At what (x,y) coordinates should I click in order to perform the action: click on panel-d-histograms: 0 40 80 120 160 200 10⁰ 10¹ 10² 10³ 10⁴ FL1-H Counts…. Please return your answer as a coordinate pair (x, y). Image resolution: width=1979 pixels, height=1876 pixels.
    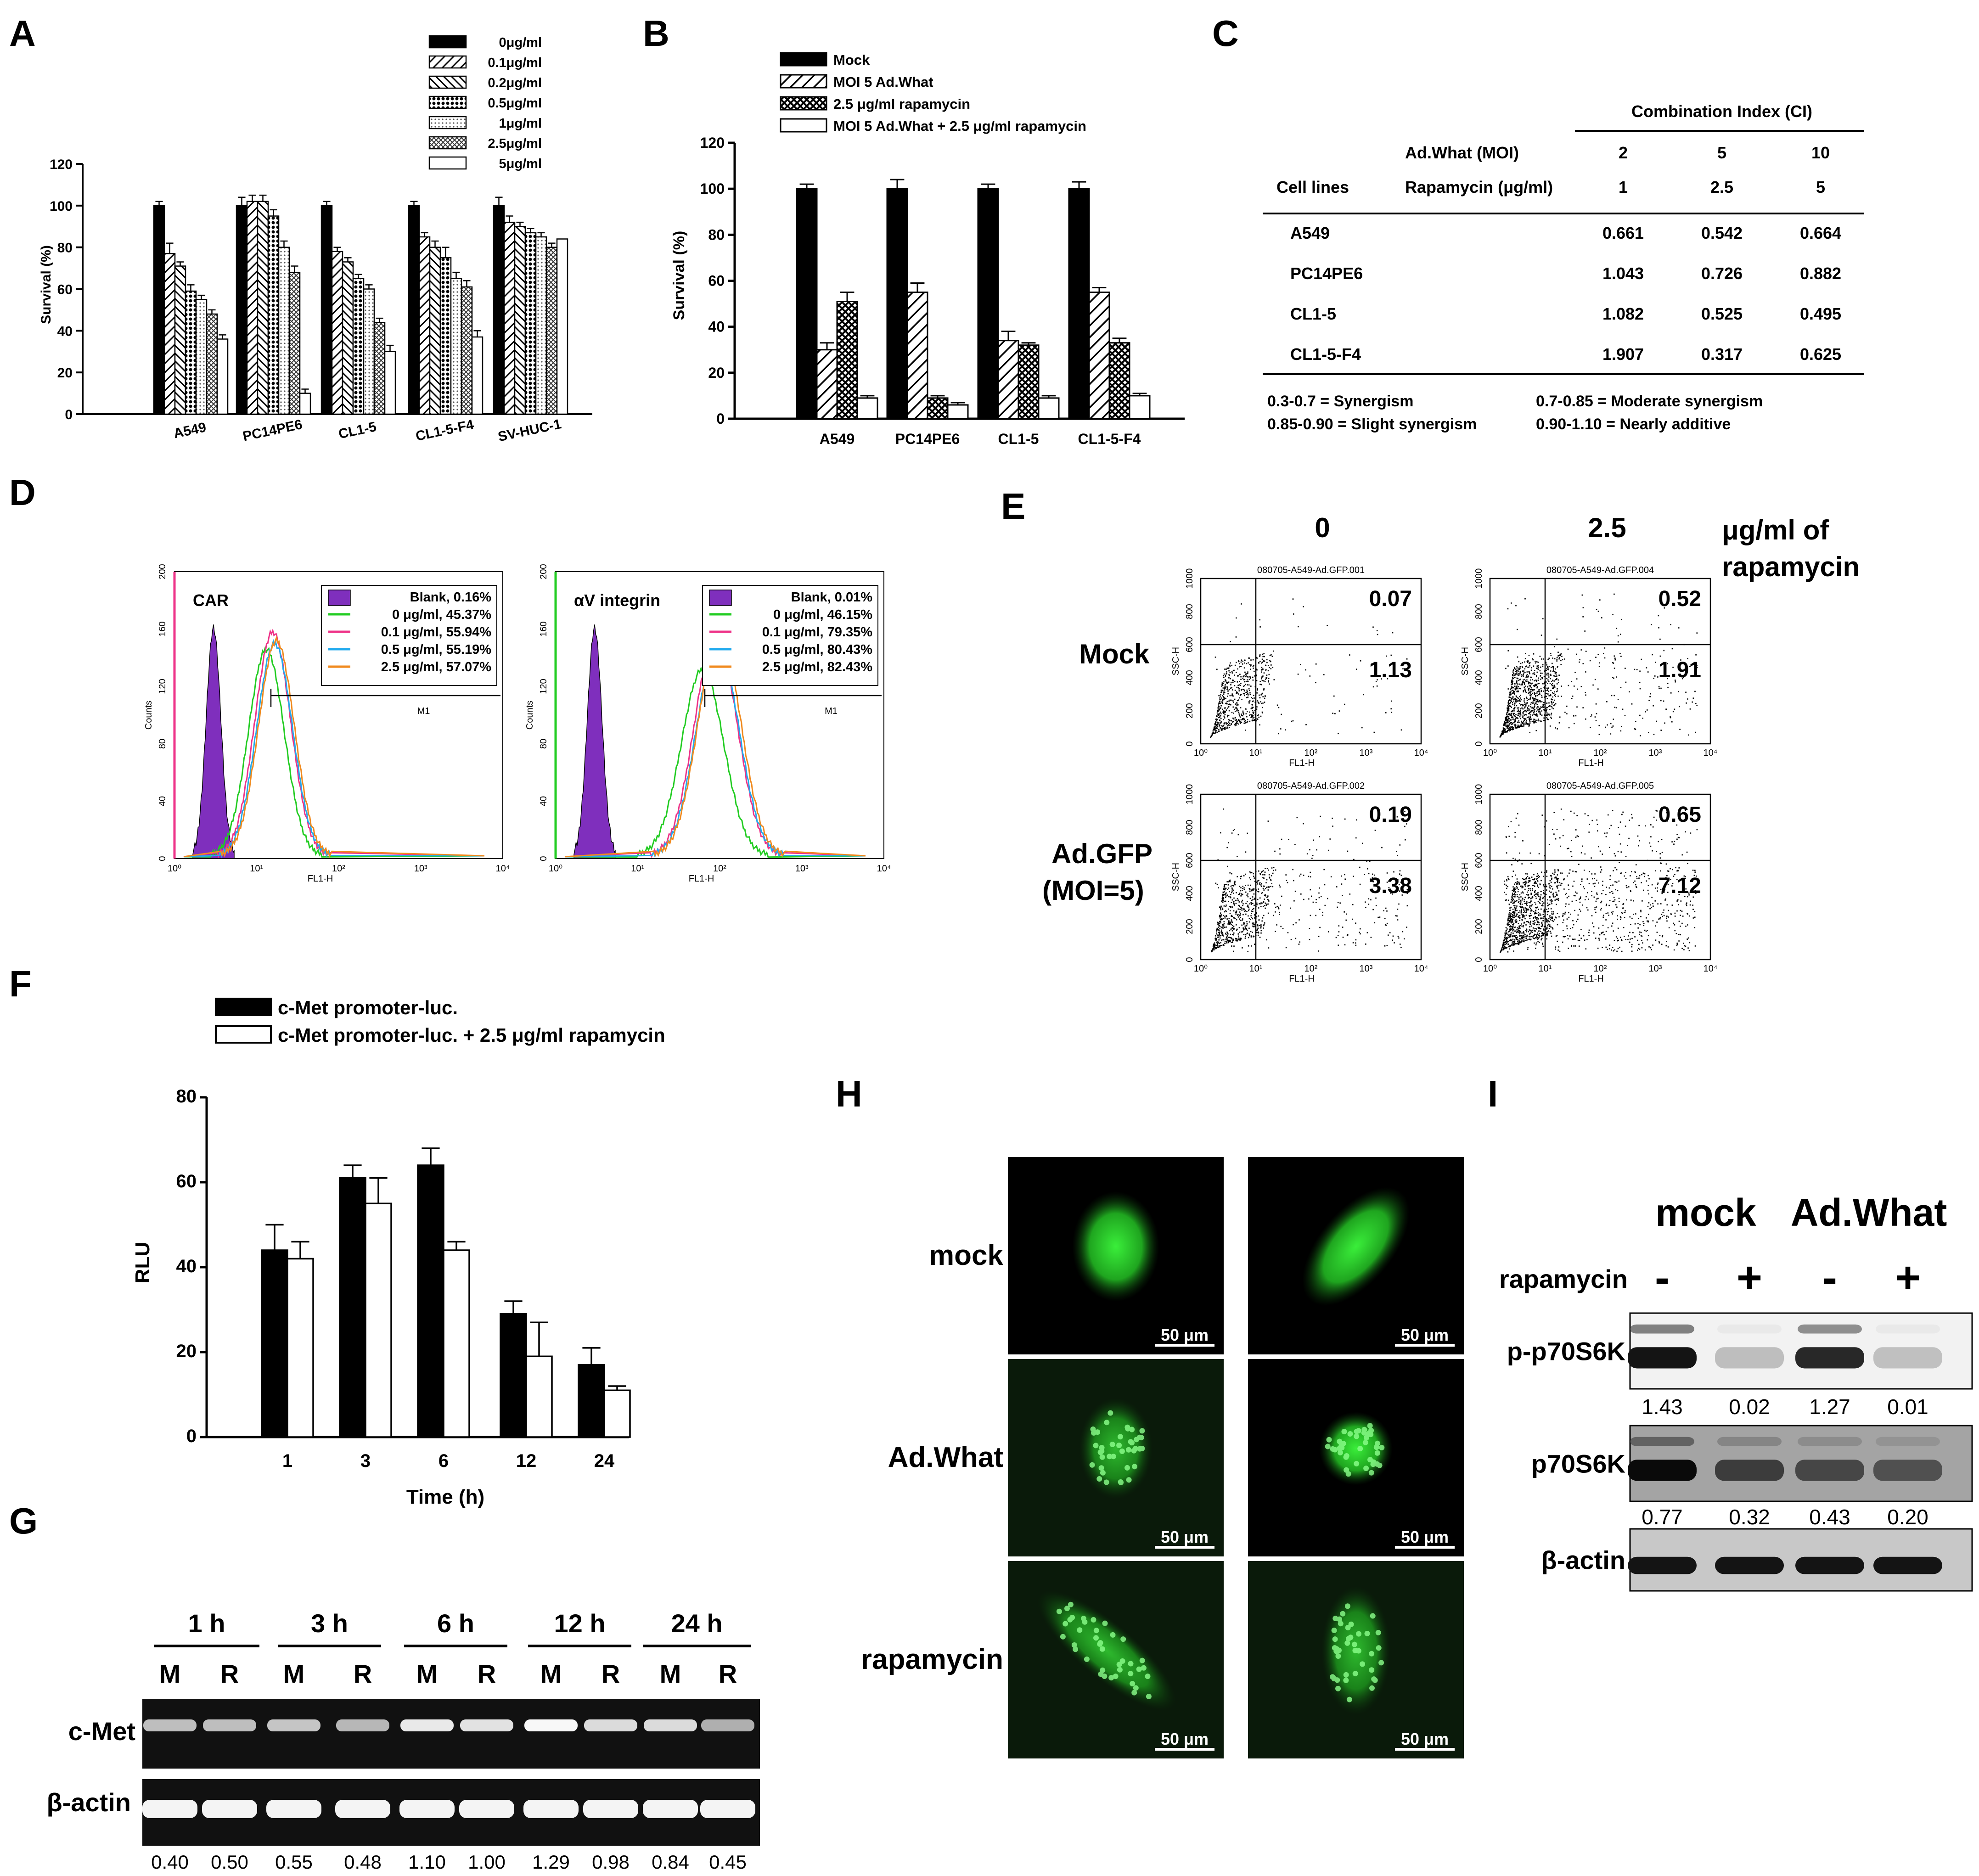
    Looking at the image, I should click on (517, 724).